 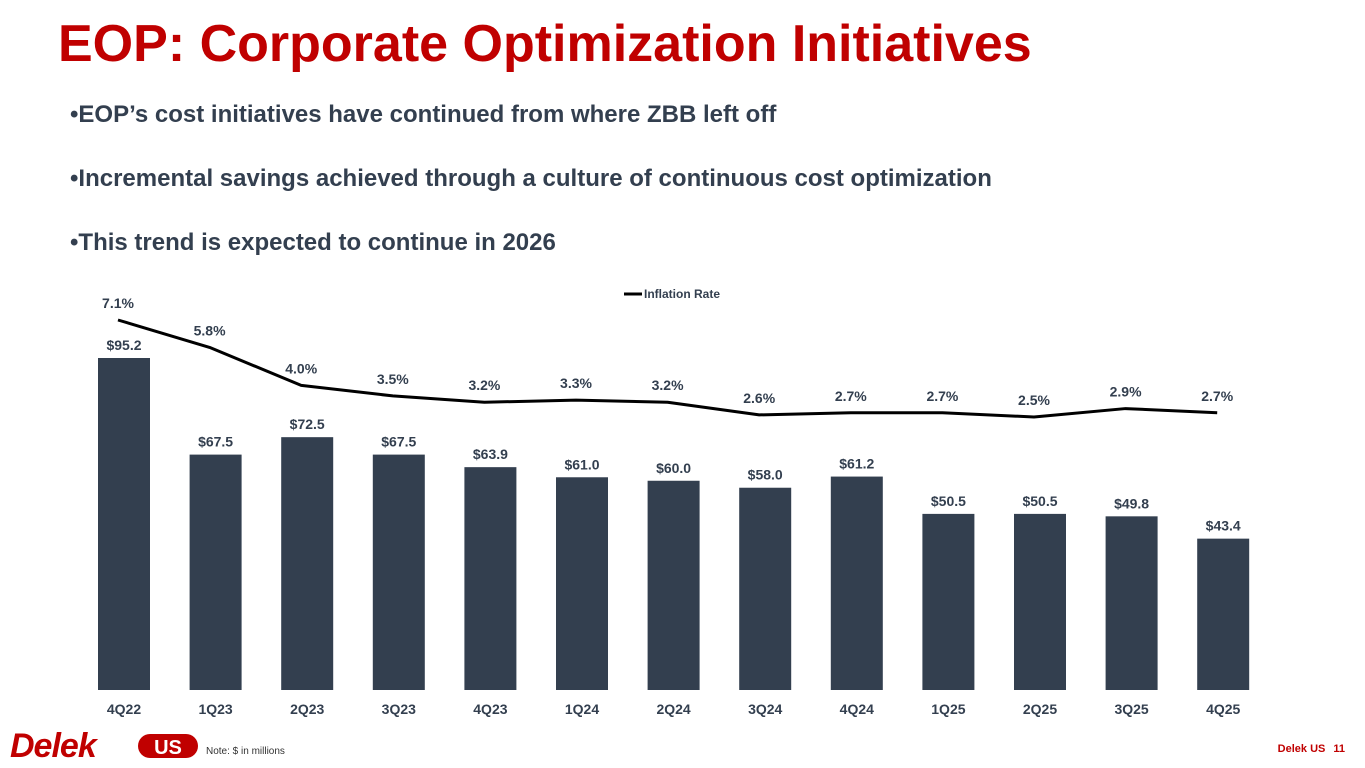 I want to click on footer: Delek US 11, so click(x=1311, y=749).